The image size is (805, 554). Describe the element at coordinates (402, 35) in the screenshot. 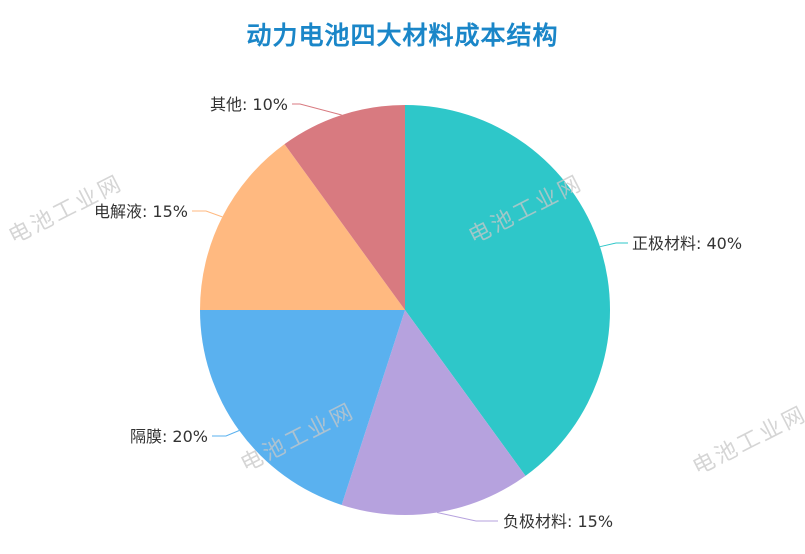

I see `chart-title: 动力电池四大材料成本结构` at that location.